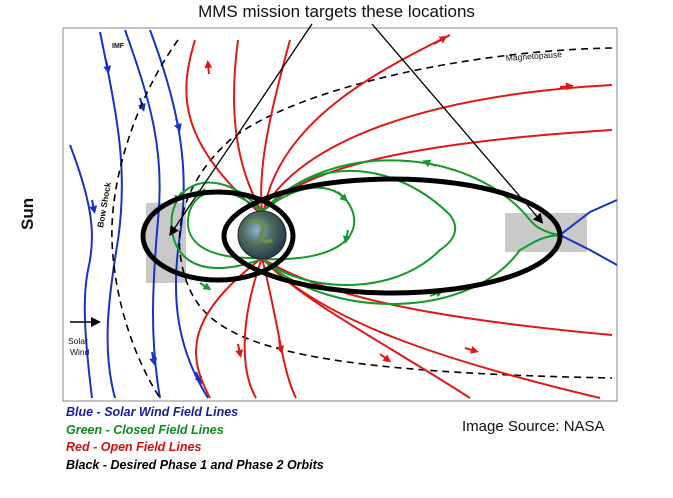 The height and width of the screenshot is (498, 673). I want to click on legend-item-closed: Green - Closed Field Lines, so click(145, 429).